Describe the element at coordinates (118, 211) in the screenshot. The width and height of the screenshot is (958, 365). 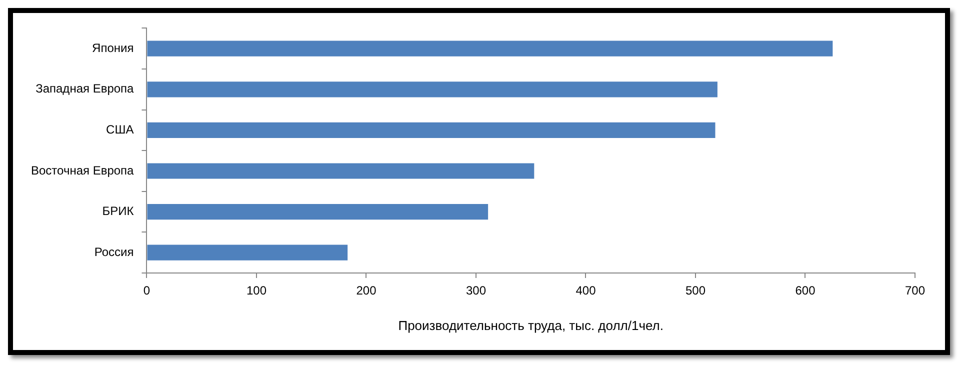
I see `y-tick-label: БРИК` at that location.